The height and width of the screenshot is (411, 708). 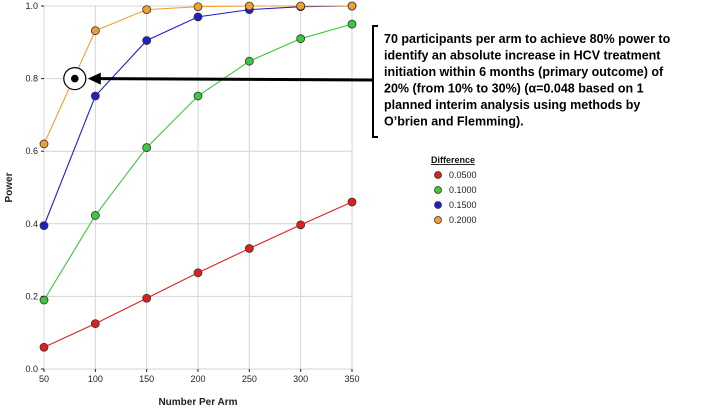 What do you see at coordinates (234, 79) in the screenshot?
I see `arrow-shaft` at bounding box center [234, 79].